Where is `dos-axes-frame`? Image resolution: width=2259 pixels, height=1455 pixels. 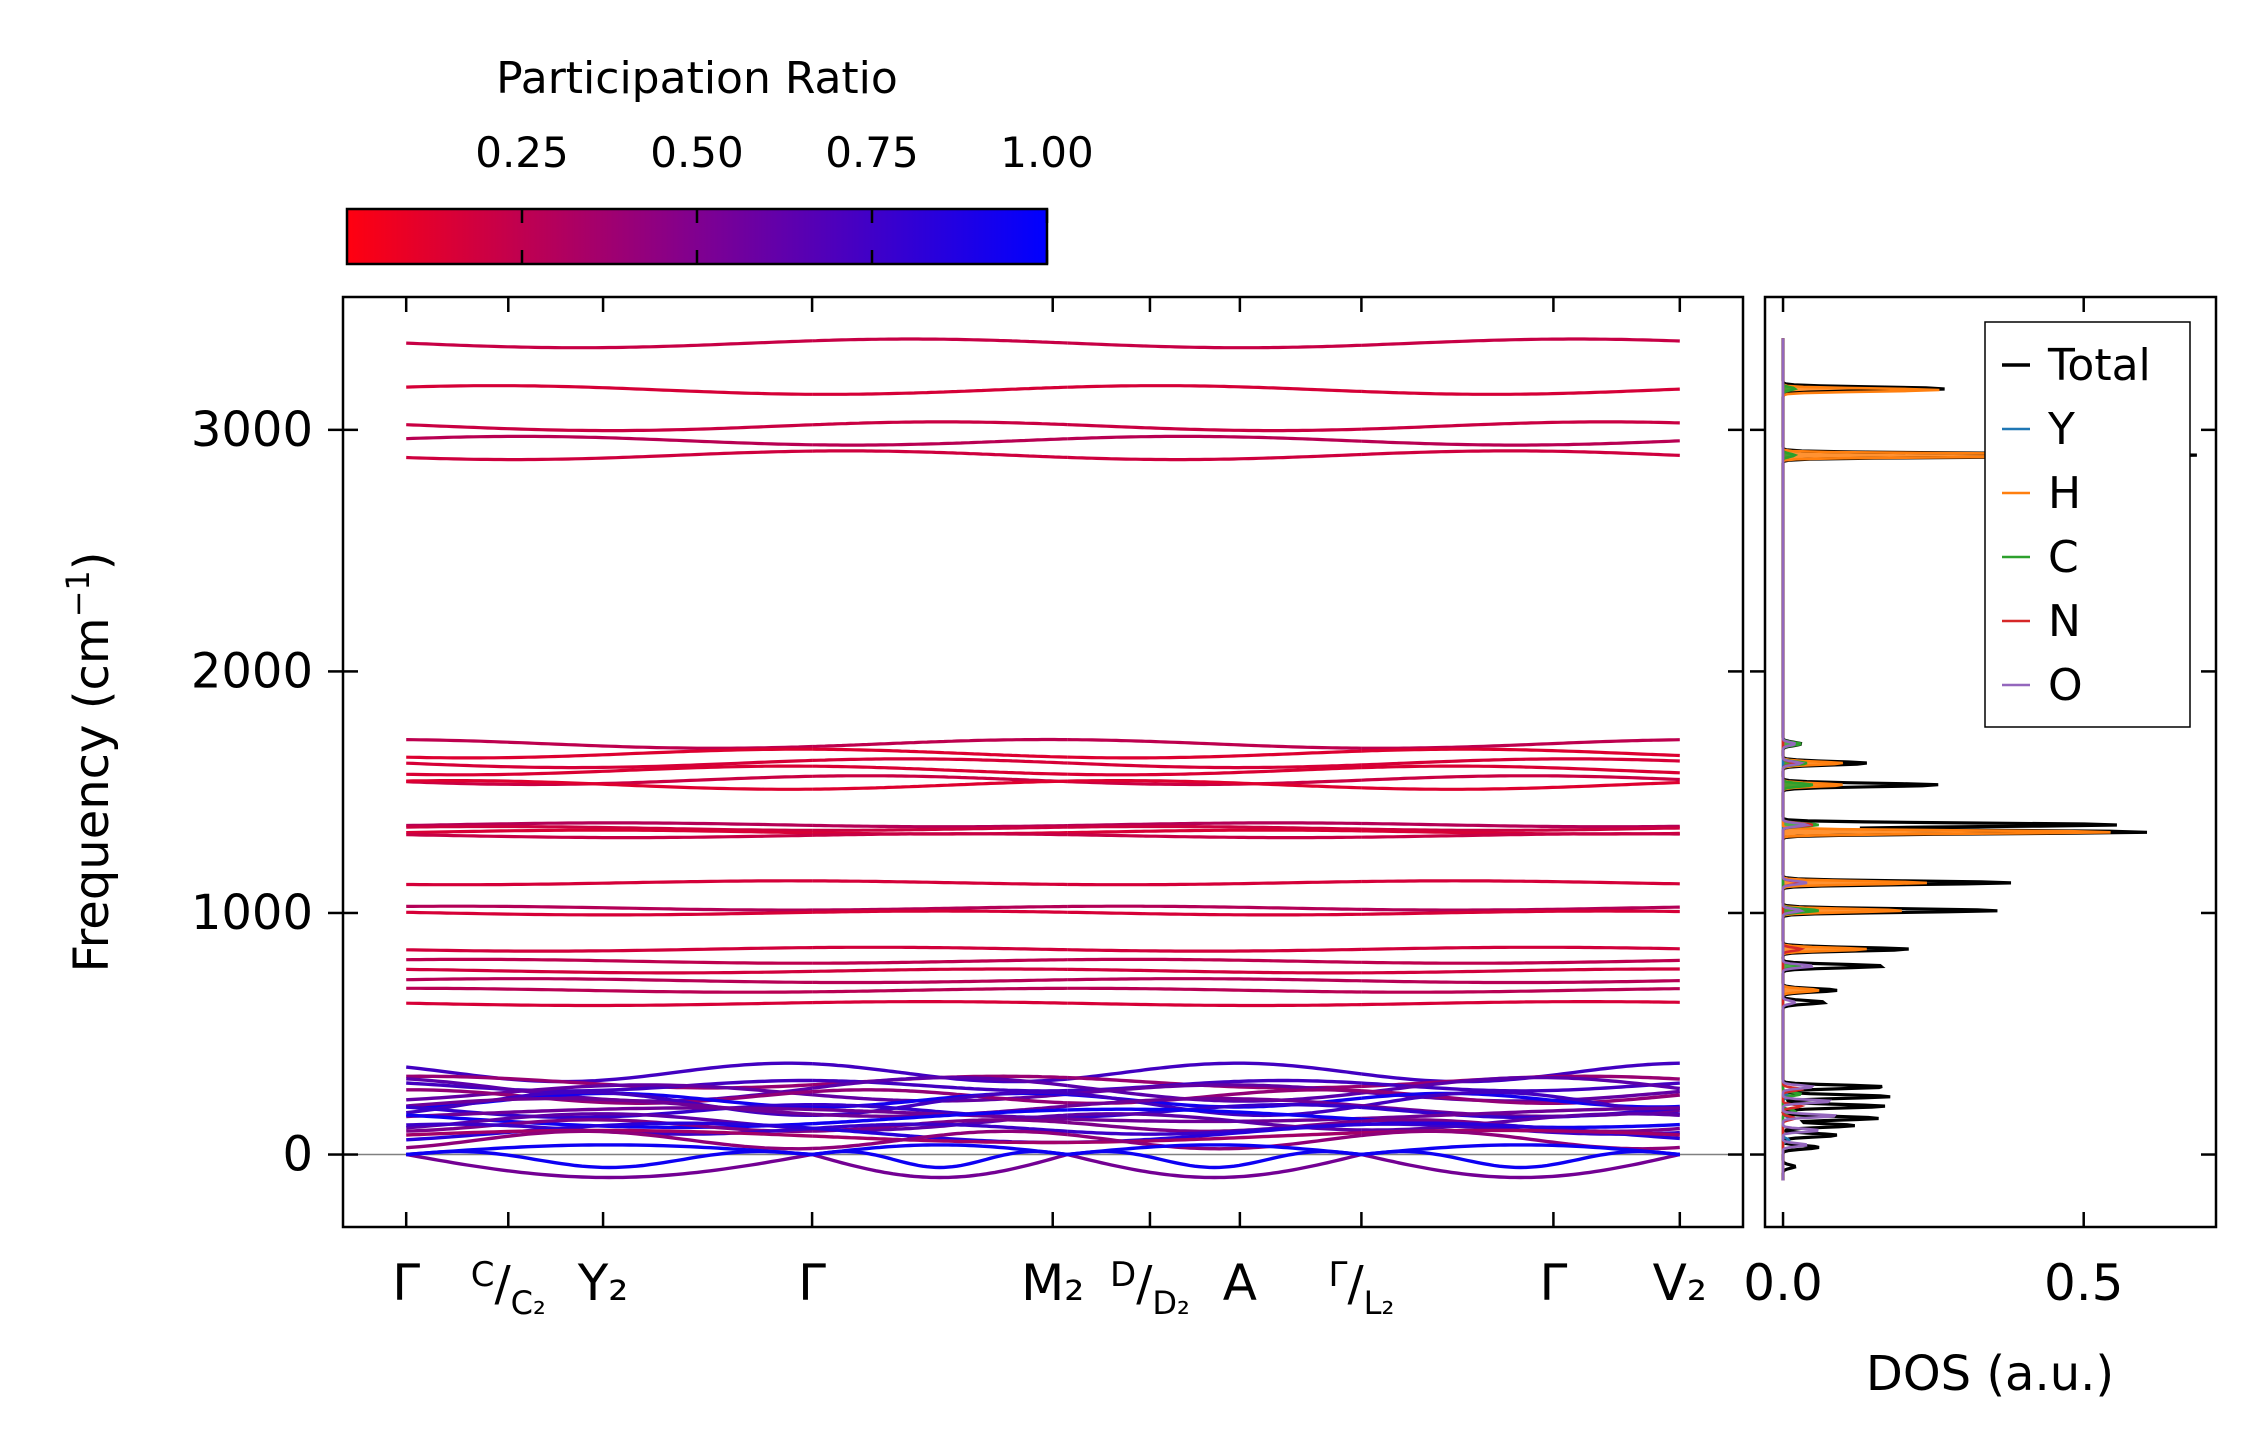
dos-axes-frame is located at coordinates (1990, 762).